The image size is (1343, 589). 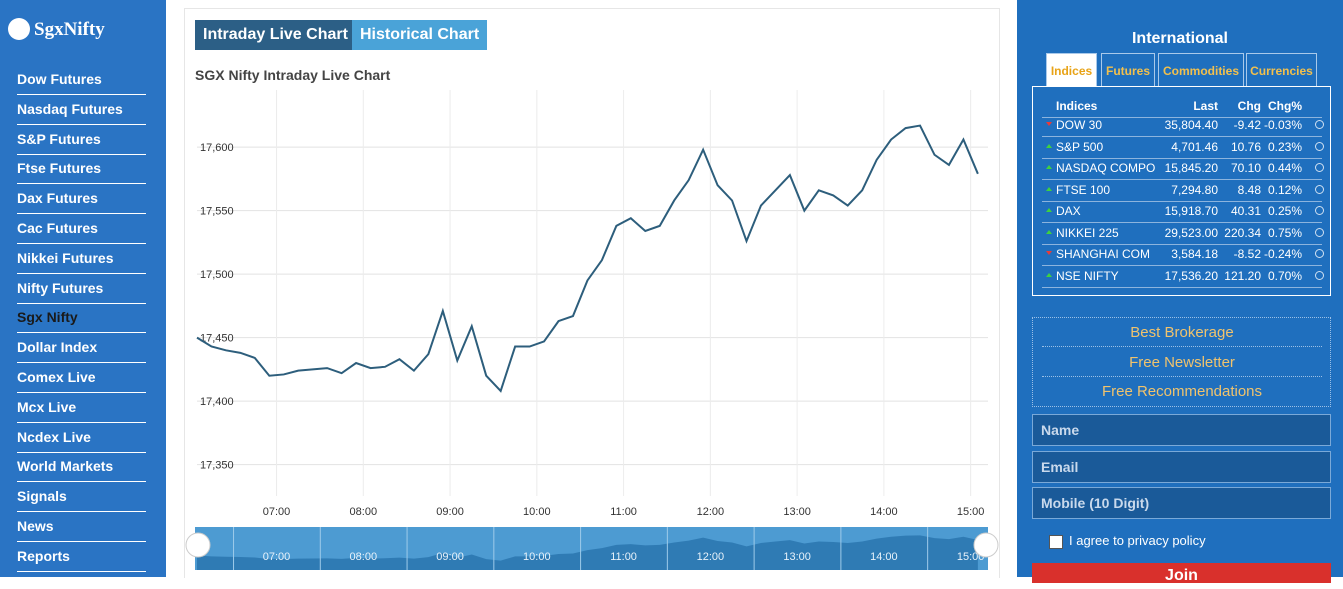 What do you see at coordinates (1068, 211) in the screenshot?
I see `table-cell: DAX` at bounding box center [1068, 211].